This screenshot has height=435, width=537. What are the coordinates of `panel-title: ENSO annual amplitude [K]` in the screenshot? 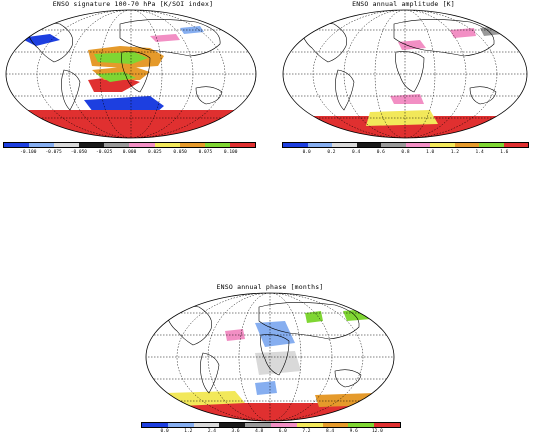 It's located at (403, 4).